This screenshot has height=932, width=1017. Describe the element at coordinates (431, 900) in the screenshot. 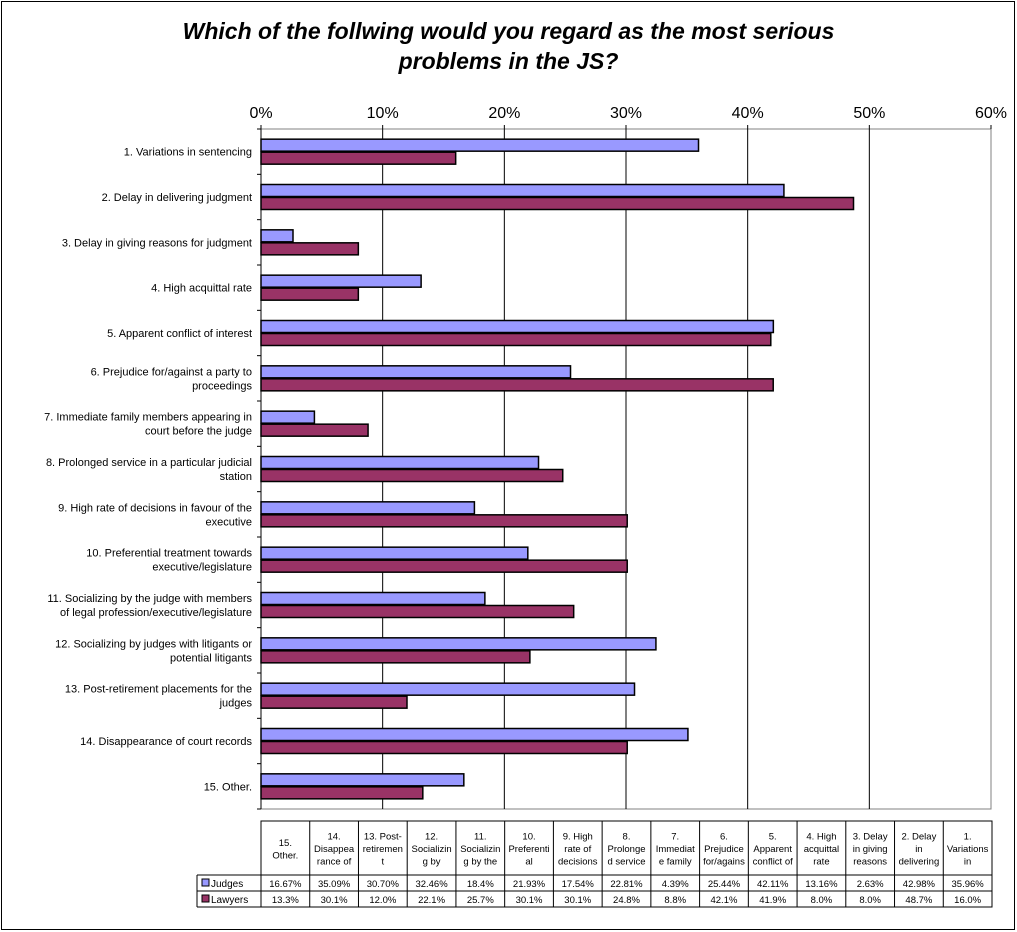

I see `table-cell: 22.1%` at that location.